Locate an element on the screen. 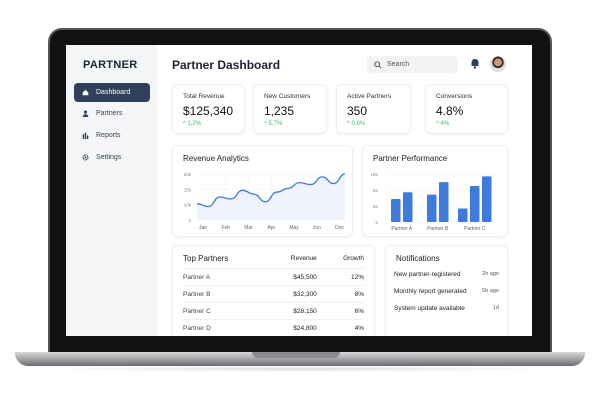 This screenshot has height=400, width=600. notification-time: 5h ago is located at coordinates (490, 291).